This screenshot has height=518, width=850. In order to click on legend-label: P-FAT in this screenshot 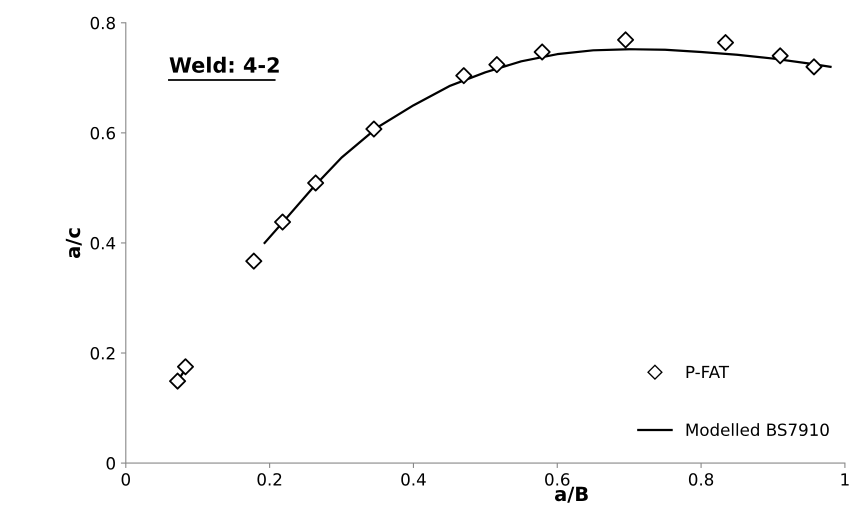, I will do `click(708, 372)`.